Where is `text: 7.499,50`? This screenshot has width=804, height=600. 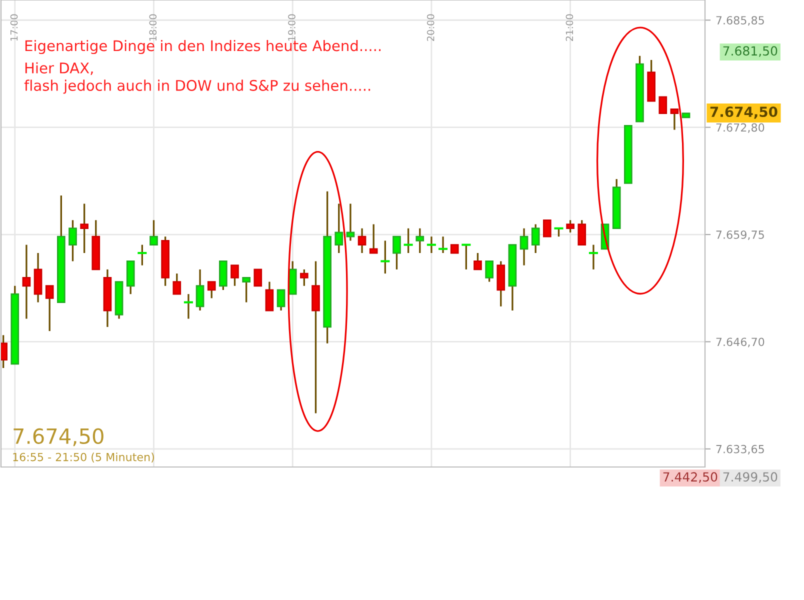 text: 7.499,50 is located at coordinates (750, 477).